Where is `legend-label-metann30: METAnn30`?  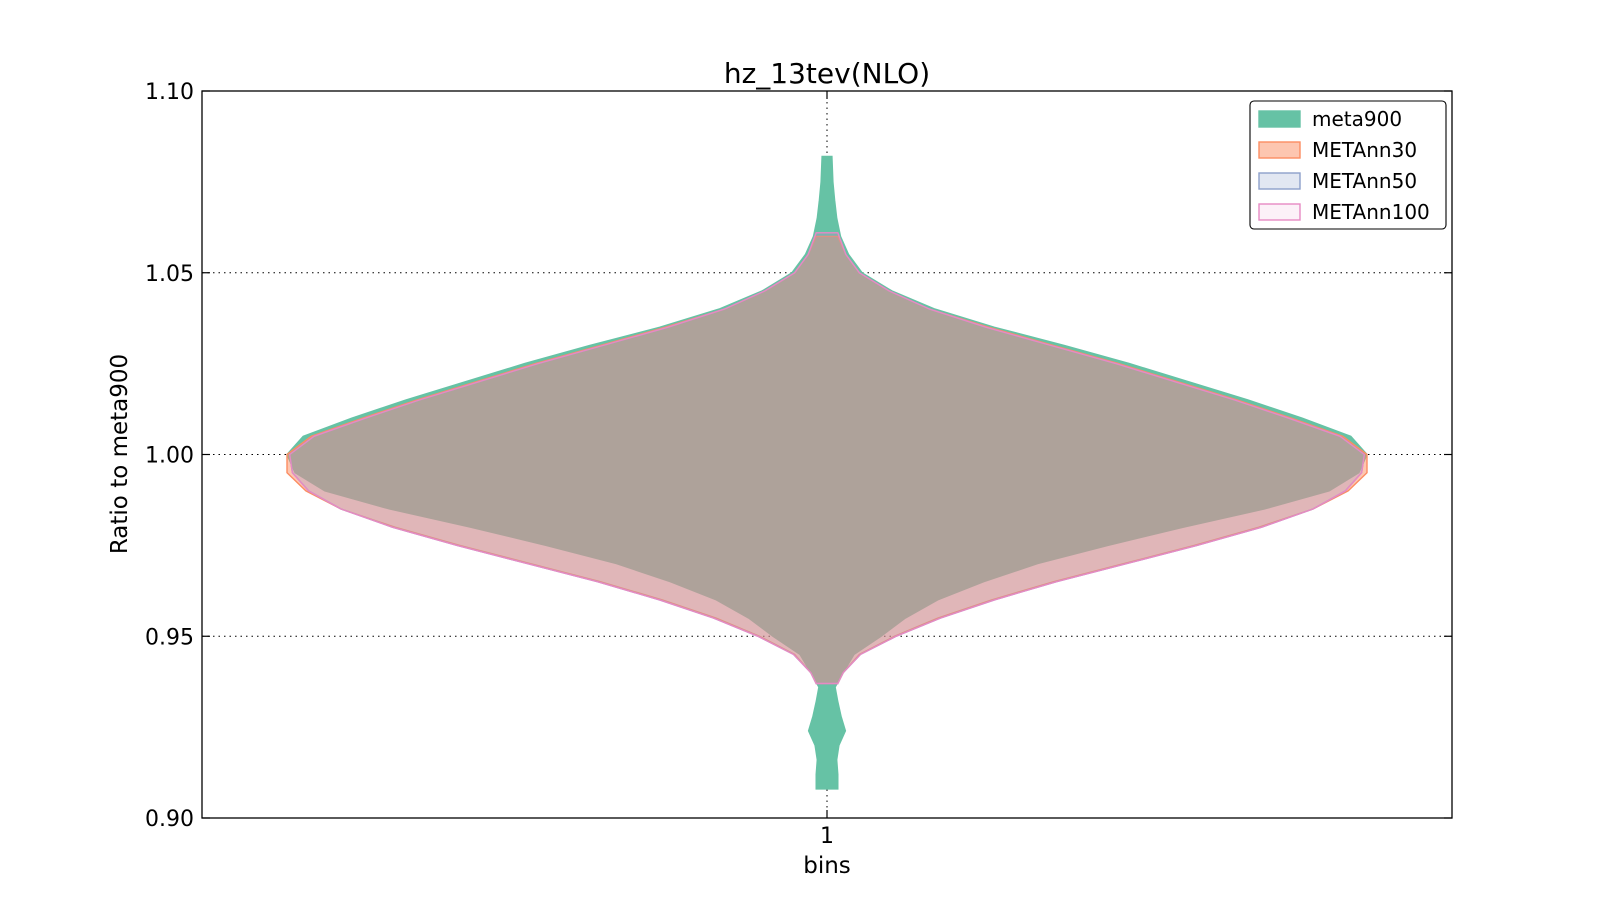 legend-label-metann30: METAnn30 is located at coordinates (1364, 150).